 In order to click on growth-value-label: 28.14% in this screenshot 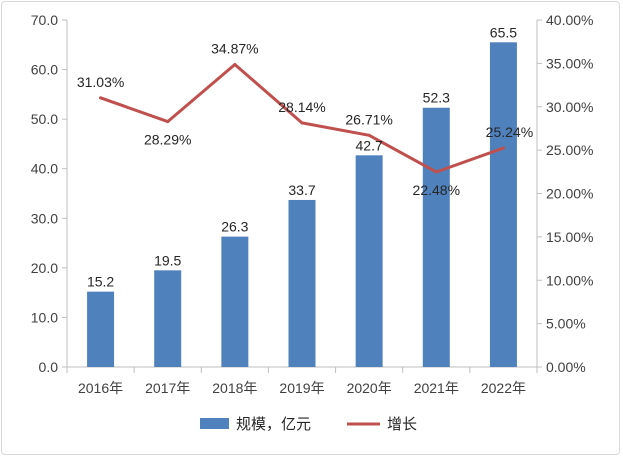, I will do `click(301, 107)`.